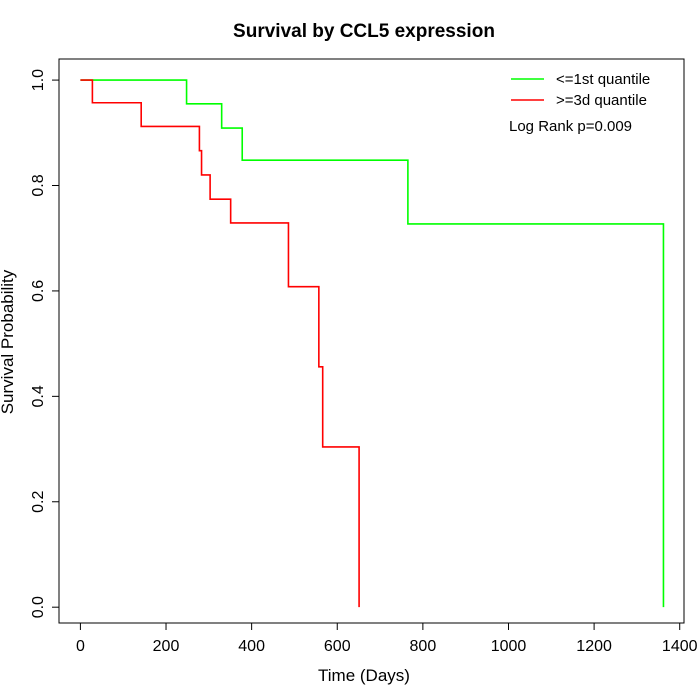 The height and width of the screenshot is (700, 700). Describe the element at coordinates (38, 291) in the screenshot. I see `y-tick-label: 0.6` at that location.